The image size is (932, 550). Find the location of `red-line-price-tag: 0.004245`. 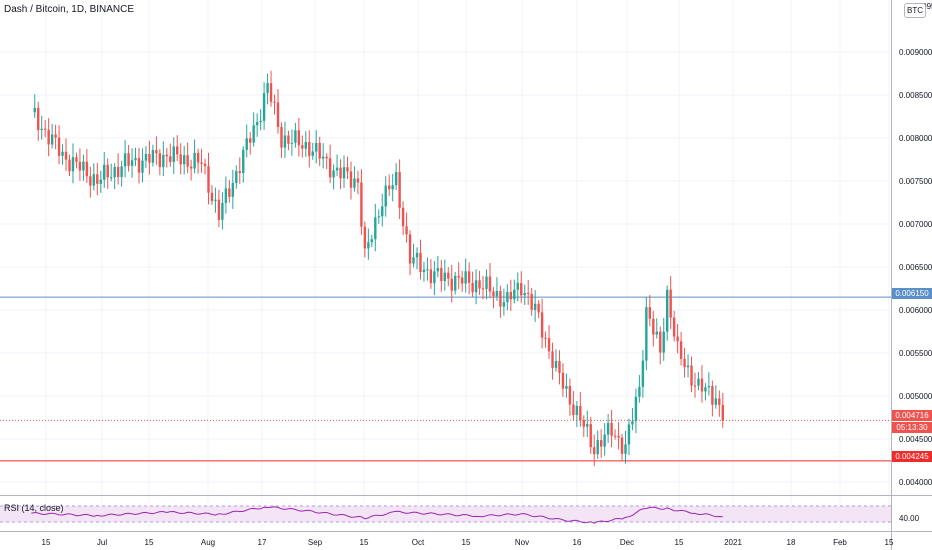

red-line-price-tag: 0.004245 is located at coordinates (912, 456).